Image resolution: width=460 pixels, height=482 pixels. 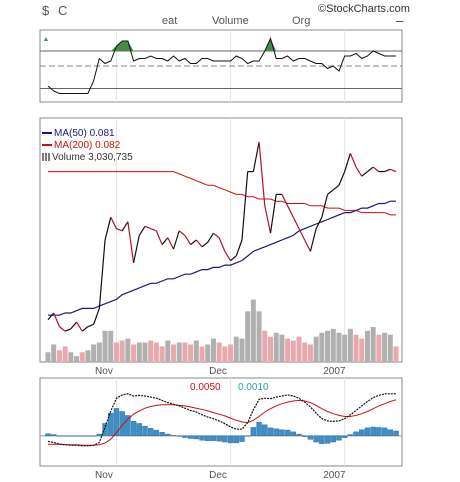 What do you see at coordinates (102, 133) in the screenshot?
I see `legend-ma50-value: 0.081` at bounding box center [102, 133].